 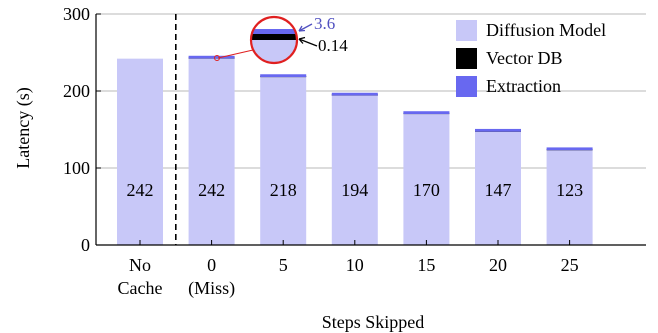 I want to click on y-tick-label: 100, so click(x=76, y=168).